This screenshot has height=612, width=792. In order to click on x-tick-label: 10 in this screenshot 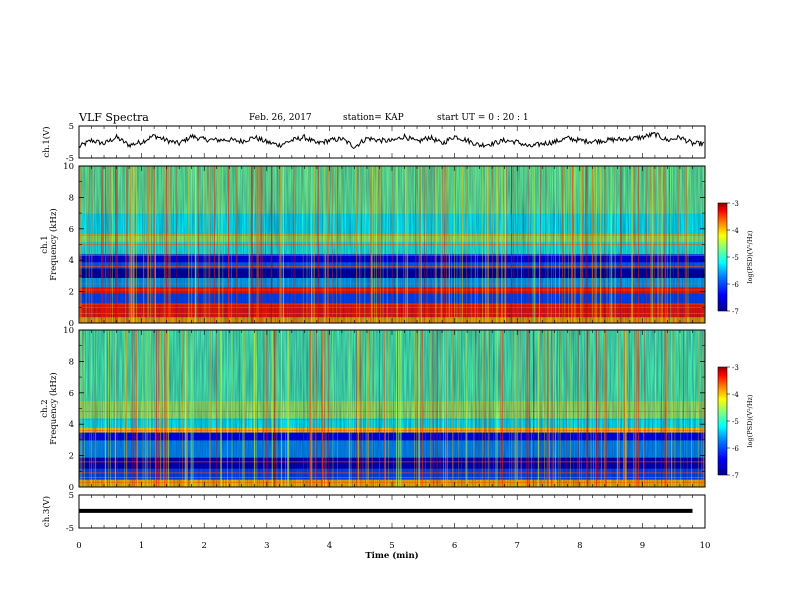, I will do `click(705, 546)`.